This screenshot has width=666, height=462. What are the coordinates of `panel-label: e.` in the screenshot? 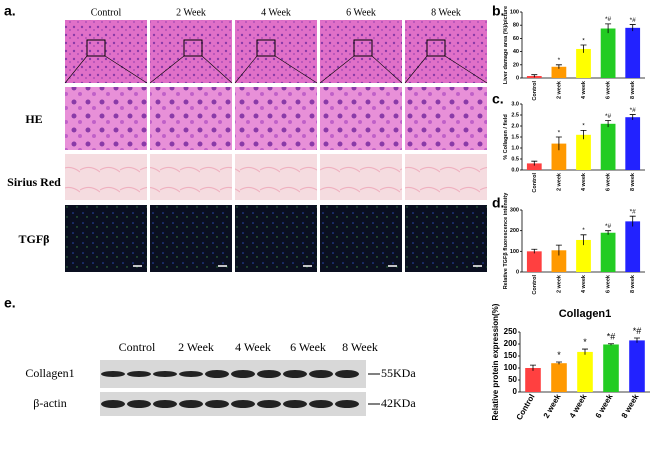 It's located at (10, 303).